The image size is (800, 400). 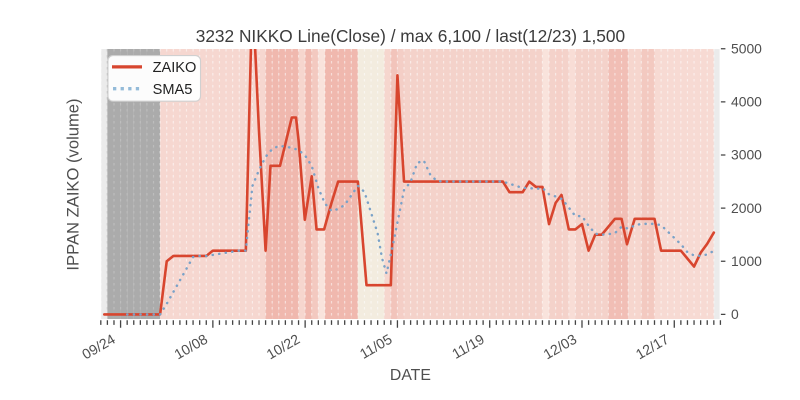 I want to click on svg-text: DATE, so click(x=410, y=375).